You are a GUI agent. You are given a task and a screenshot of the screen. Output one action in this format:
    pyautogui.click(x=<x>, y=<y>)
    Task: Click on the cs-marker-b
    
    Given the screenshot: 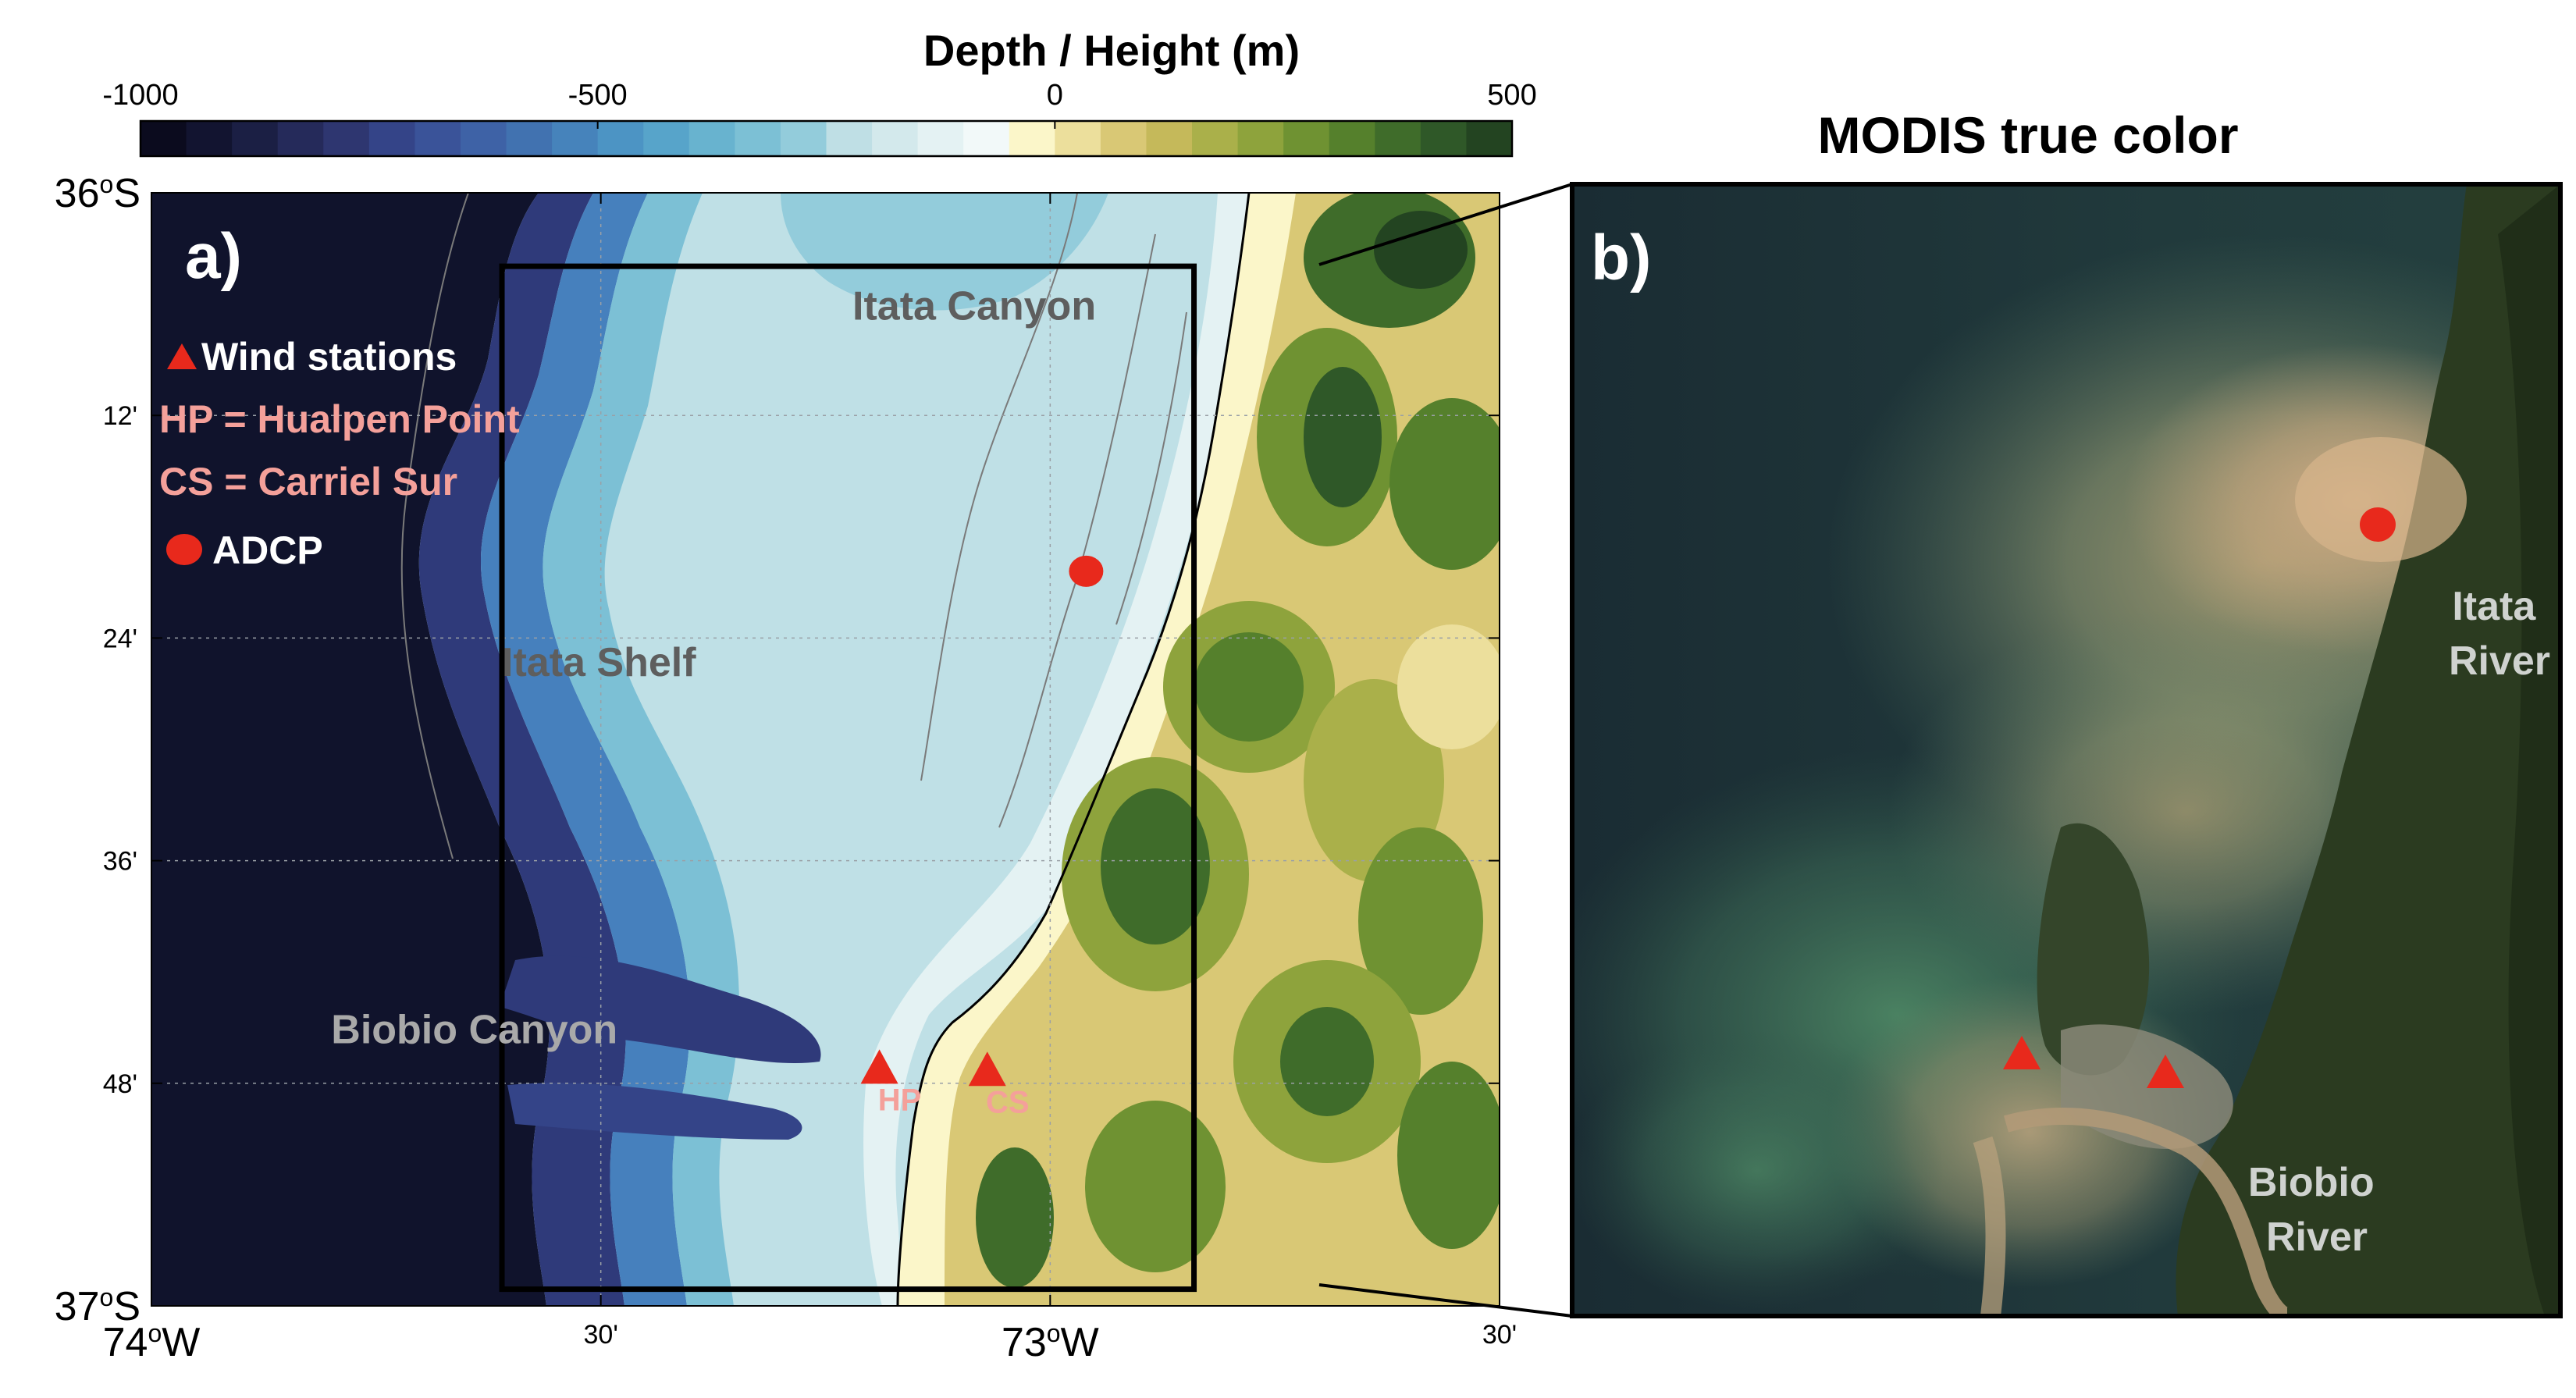 What is the action you would take?
    pyautogui.click(x=2165, y=1071)
    